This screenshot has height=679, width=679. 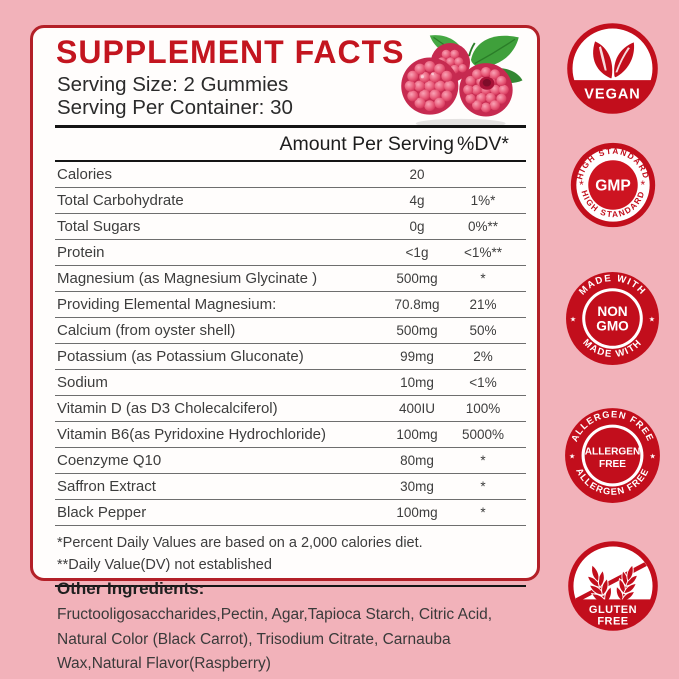 I want to click on nutrient-name: Coenzyme Q10, so click(x=109, y=460).